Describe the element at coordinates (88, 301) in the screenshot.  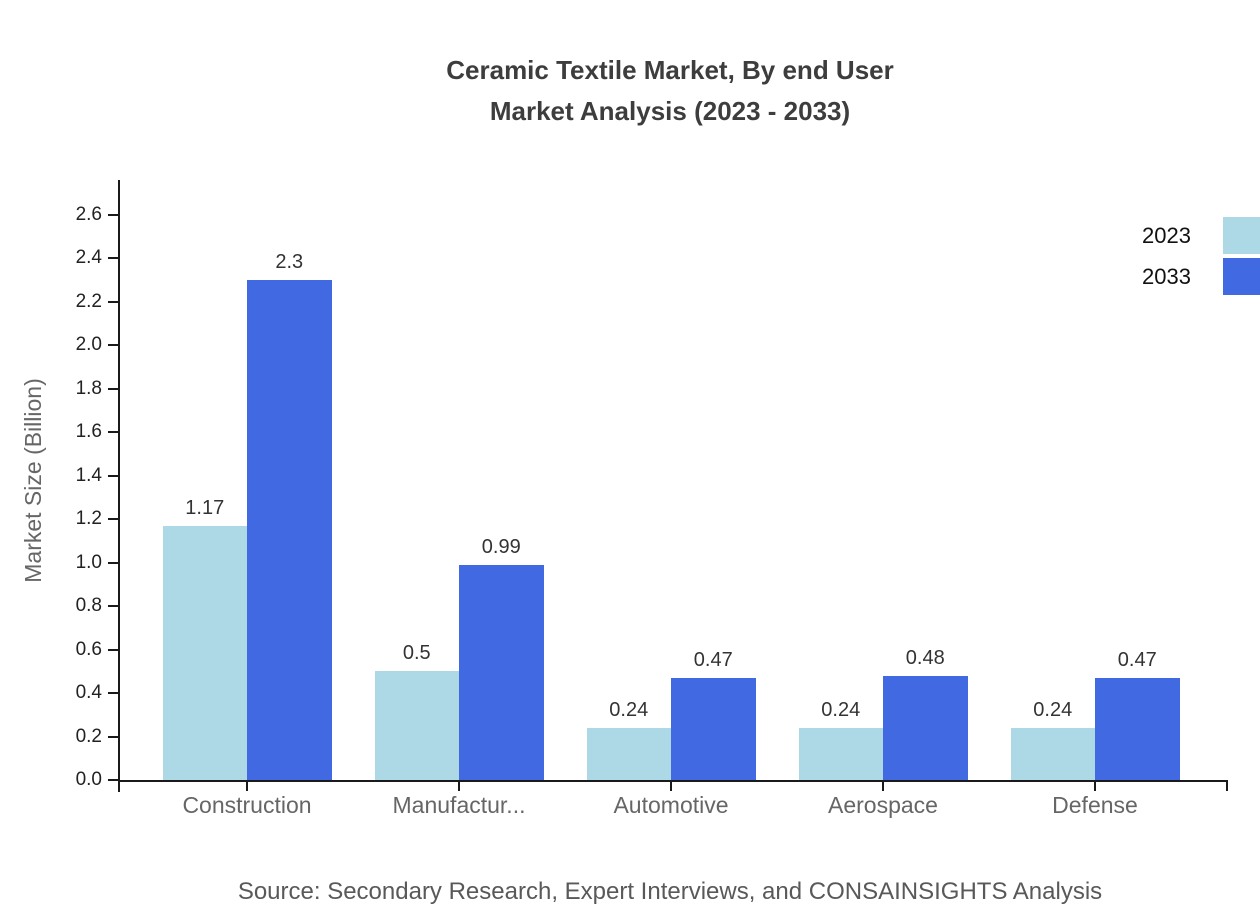
I see `y-tick-label: 2.2` at that location.